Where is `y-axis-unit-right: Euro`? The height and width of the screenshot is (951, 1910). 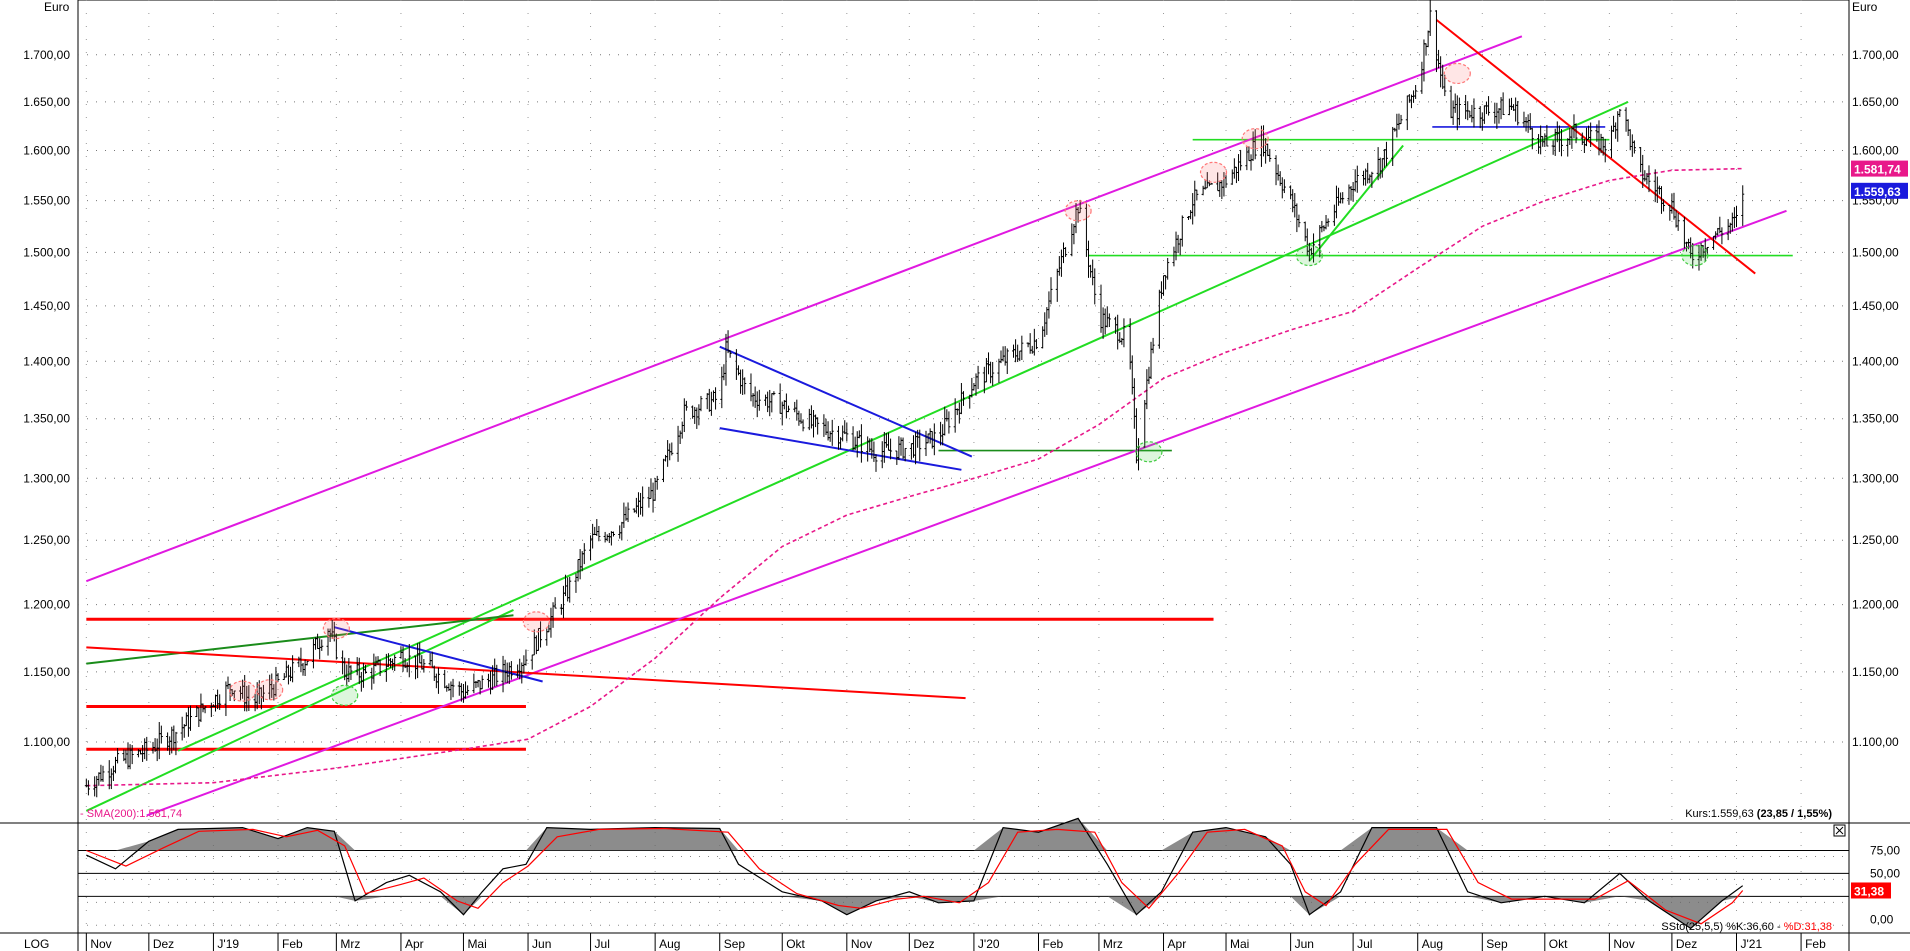 y-axis-unit-right: Euro is located at coordinates (1865, 7).